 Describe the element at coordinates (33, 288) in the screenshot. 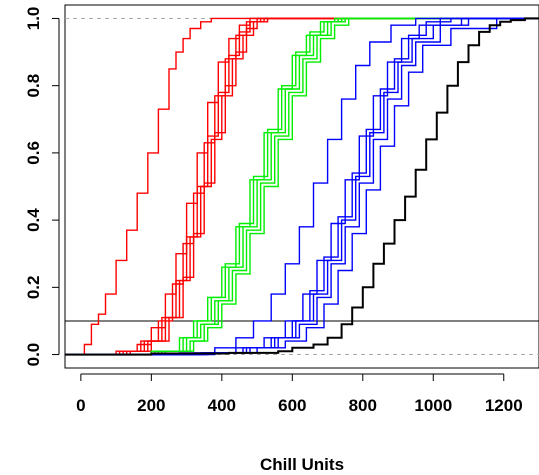

I see `y-tick-label: 0.2` at that location.